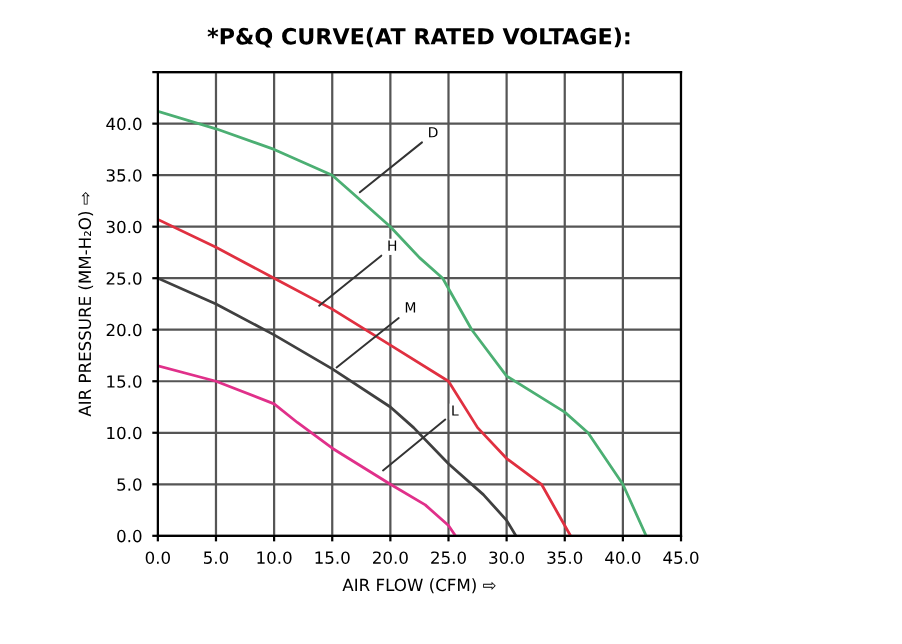  I want to click on x-tick-label: 5.0, so click(216, 557).